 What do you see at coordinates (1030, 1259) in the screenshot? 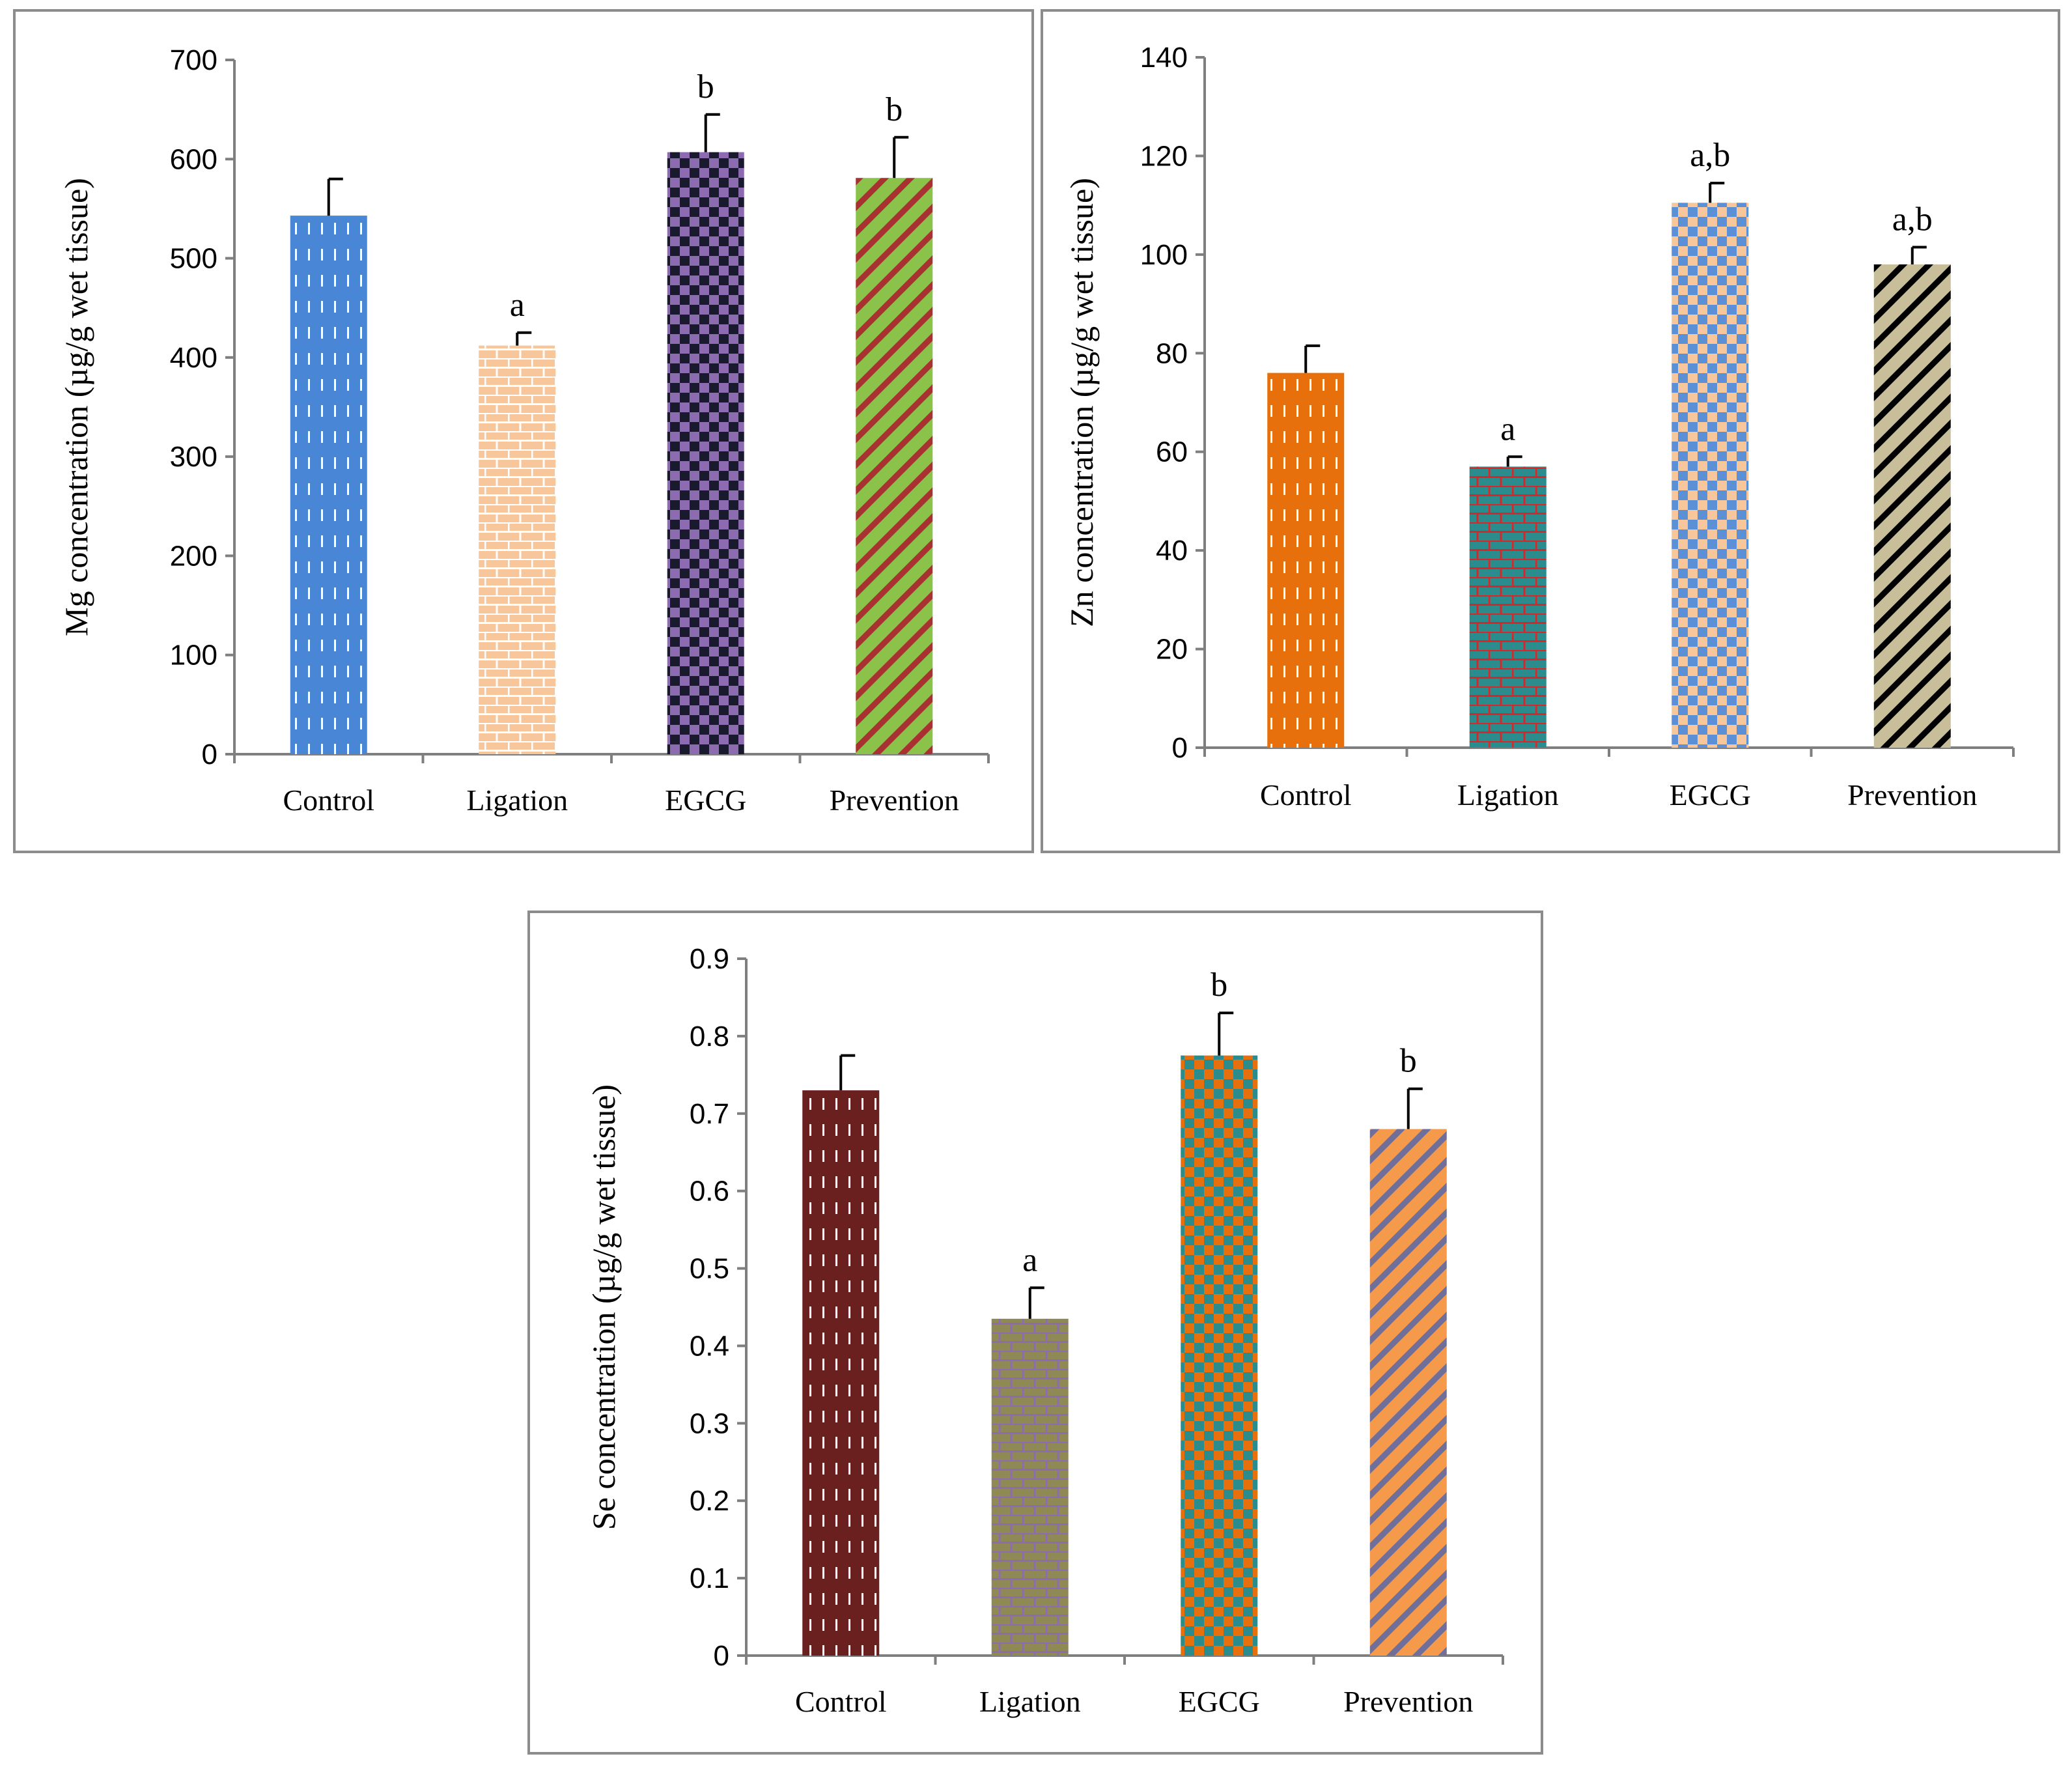
I see `se-significance-label: a` at bounding box center [1030, 1259].